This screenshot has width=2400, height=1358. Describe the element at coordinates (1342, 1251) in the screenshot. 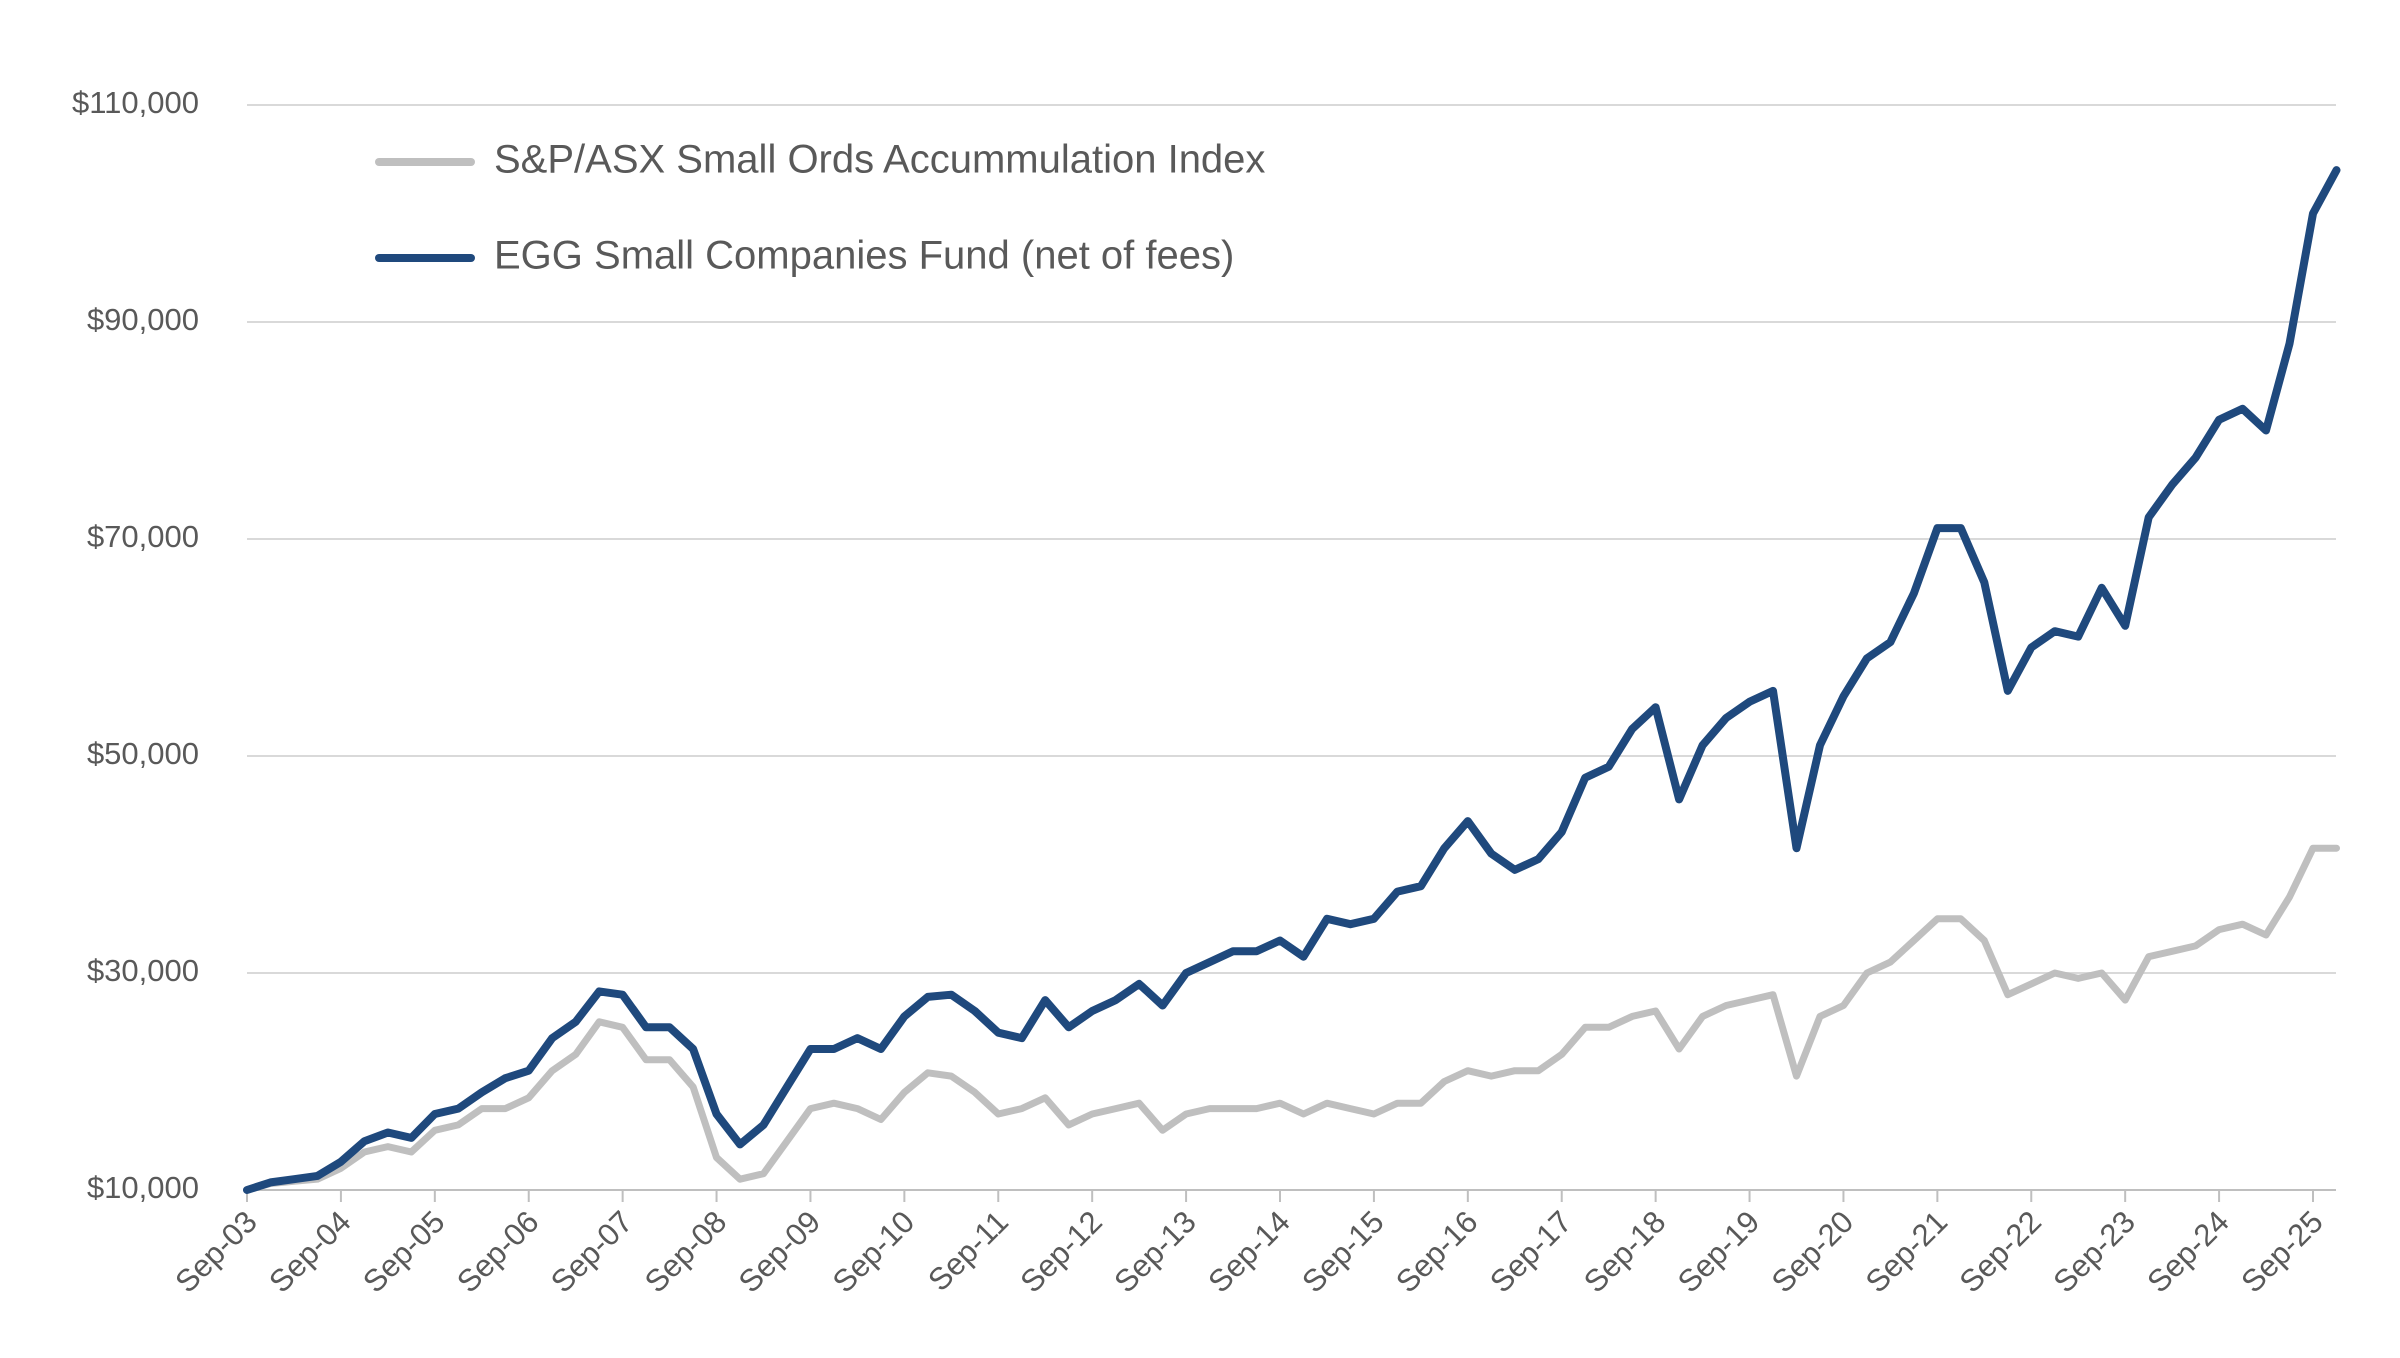

I see `x-tick-label: Sep-15` at that location.